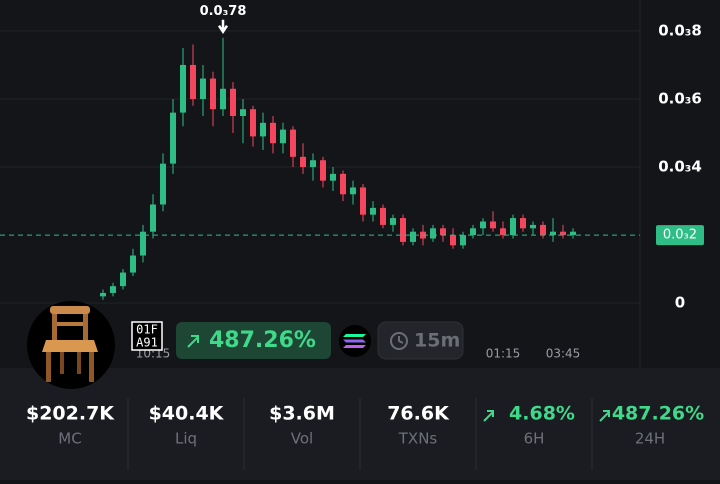  What do you see at coordinates (418, 414) in the screenshot?
I see `stat-value: 76.6K` at bounding box center [418, 414].